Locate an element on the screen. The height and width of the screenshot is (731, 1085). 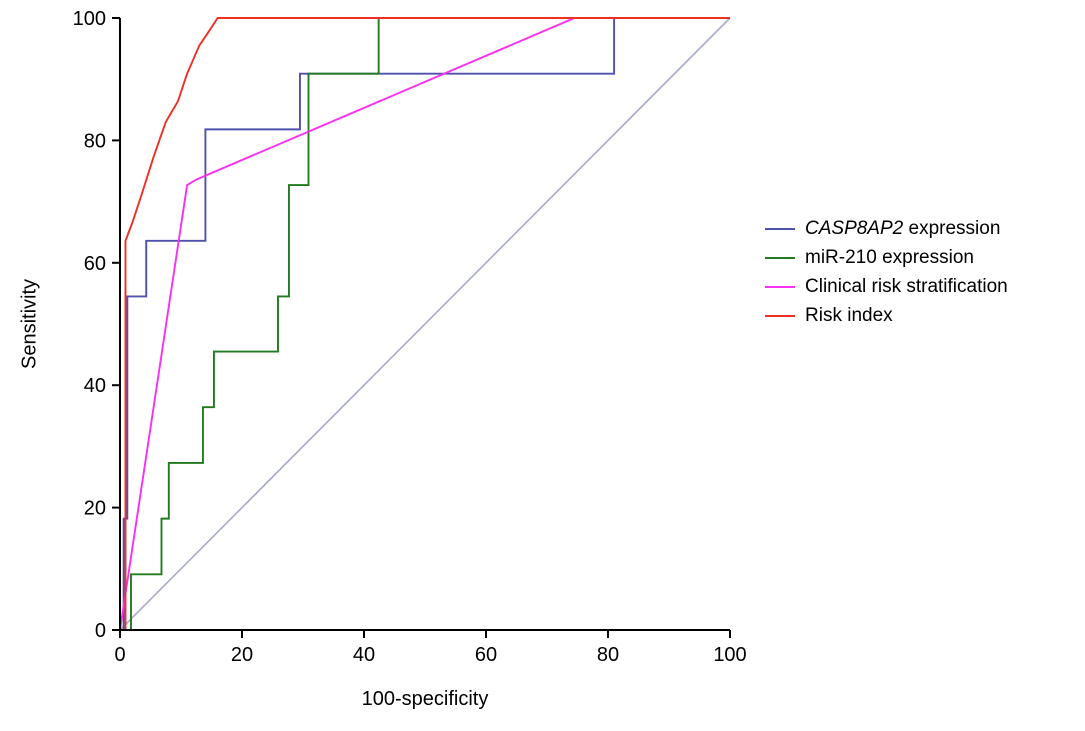
x-tick-label: 100 is located at coordinates (729, 655).